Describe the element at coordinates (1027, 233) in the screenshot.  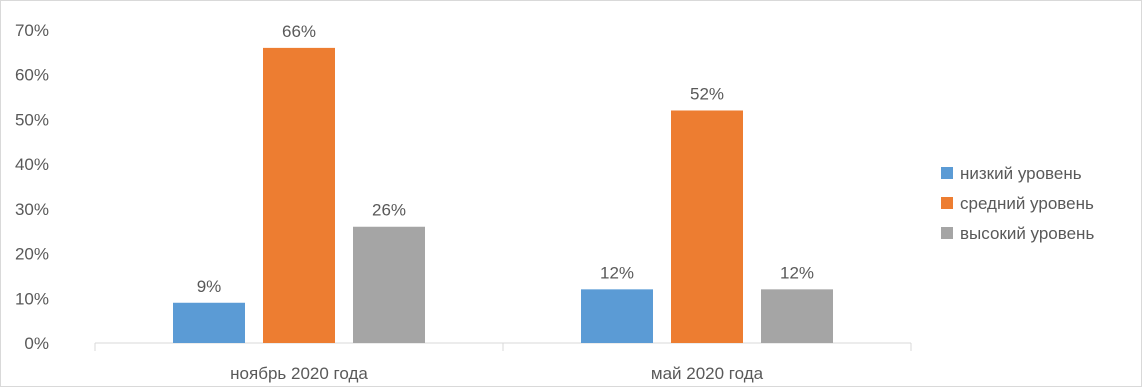
I see `legend-label: высокий уровень` at that location.